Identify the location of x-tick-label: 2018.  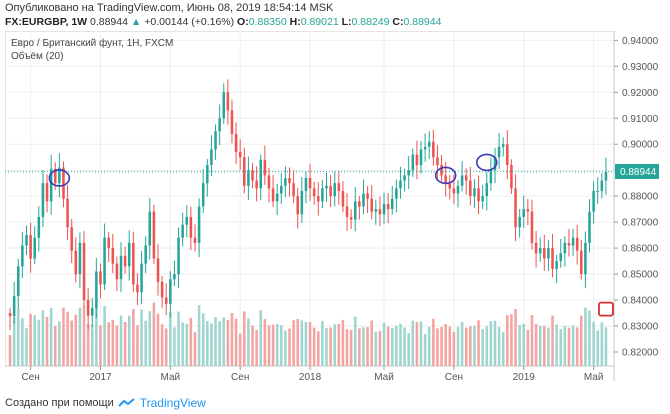
(310, 376).